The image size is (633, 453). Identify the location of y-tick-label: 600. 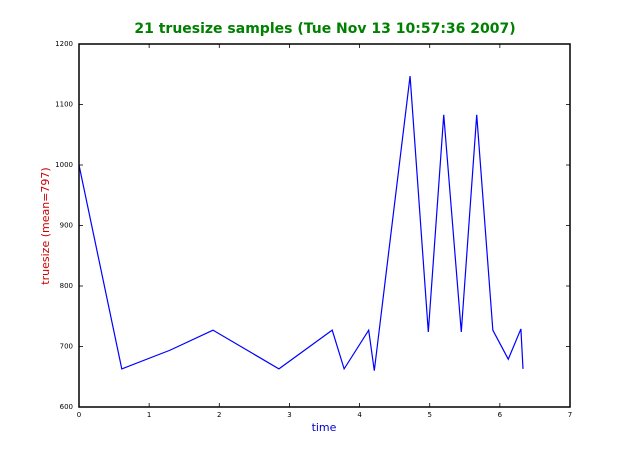
(66, 407).